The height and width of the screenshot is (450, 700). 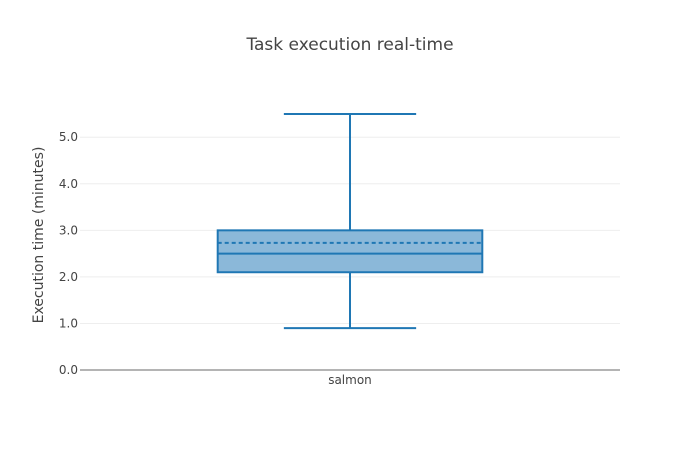 I want to click on y-axis-label: Execution time (minutes), so click(x=39, y=235).